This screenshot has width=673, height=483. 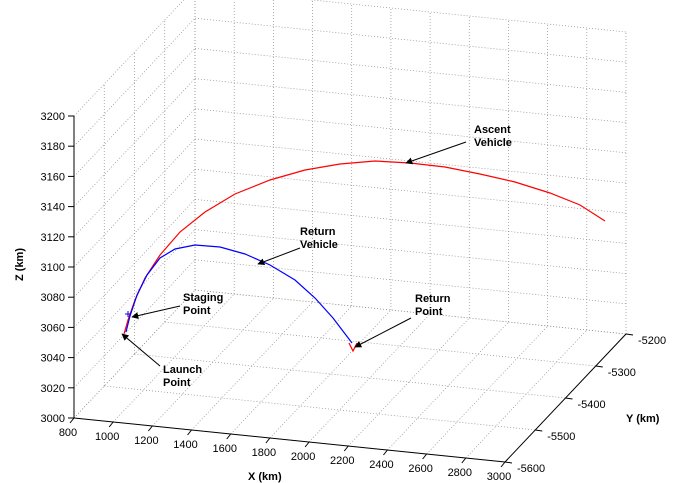 What do you see at coordinates (436, 153) in the screenshot?
I see `ascent-vehicle-arrow` at bounding box center [436, 153].